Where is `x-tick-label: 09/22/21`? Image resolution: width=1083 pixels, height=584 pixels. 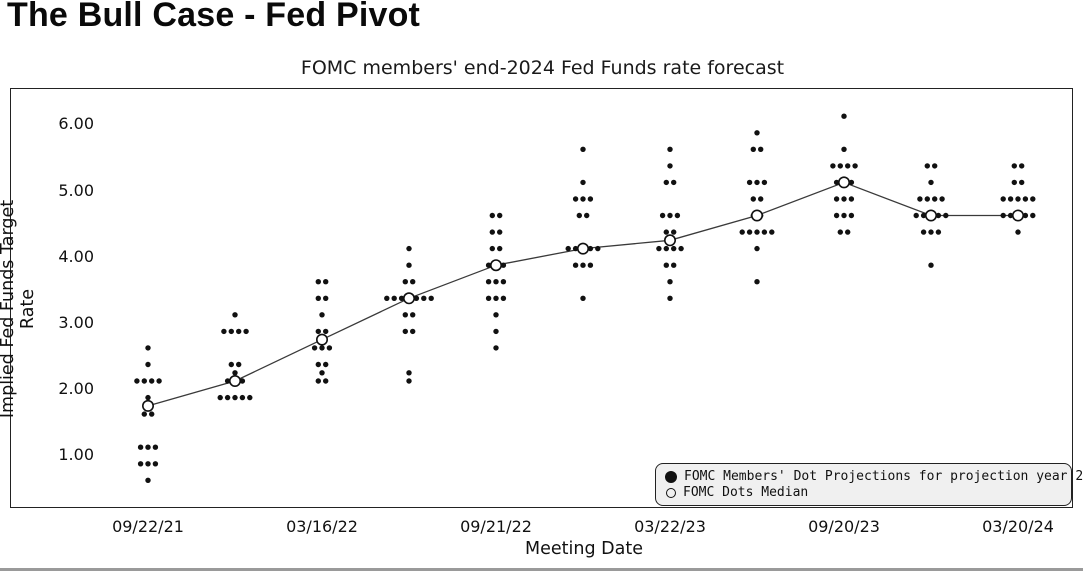
x-tick-label: 09/22/21 is located at coordinates (148, 526).